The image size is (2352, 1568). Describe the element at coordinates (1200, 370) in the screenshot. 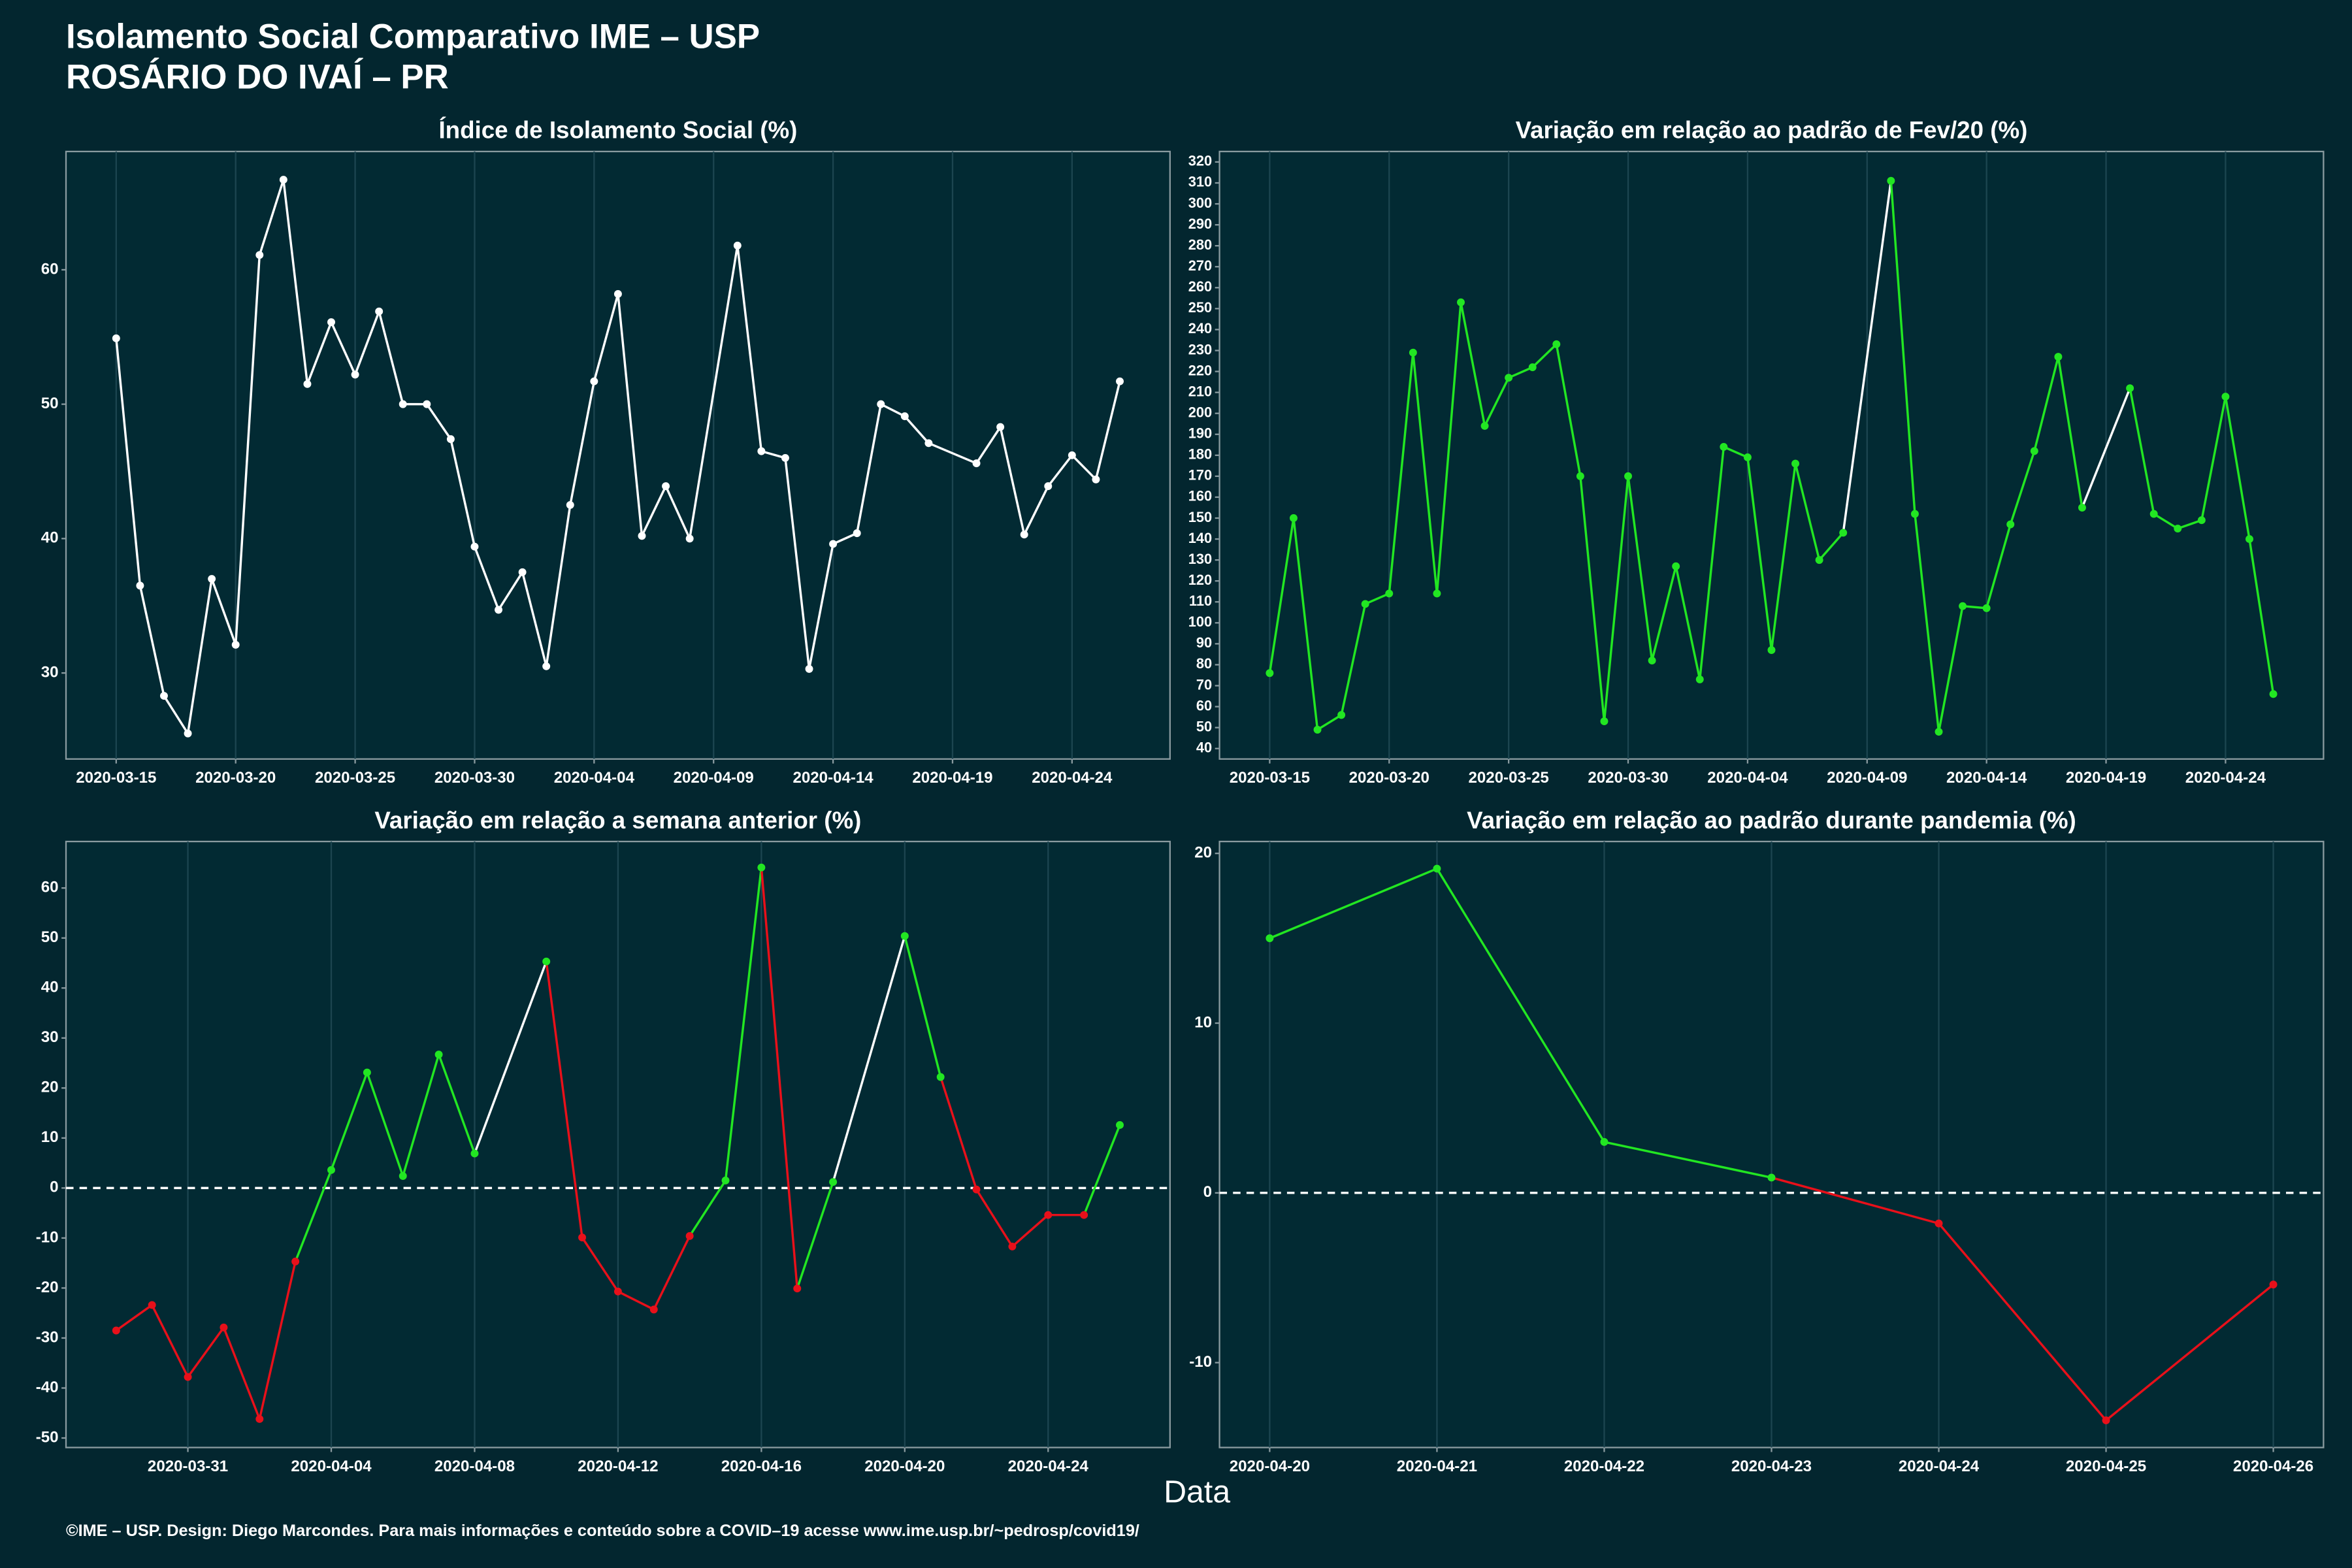

I see `y-tick-label: 220` at that location.